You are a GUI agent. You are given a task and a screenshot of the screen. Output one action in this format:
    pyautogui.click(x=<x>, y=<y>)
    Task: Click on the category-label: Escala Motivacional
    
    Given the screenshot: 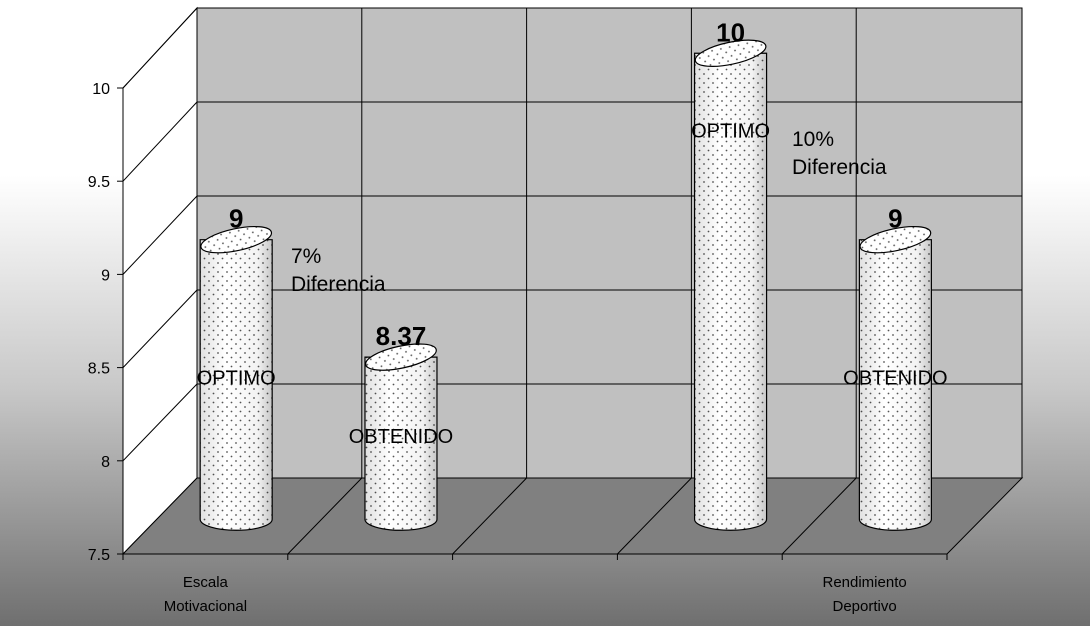 What is the action you would take?
    pyautogui.click(x=205, y=594)
    